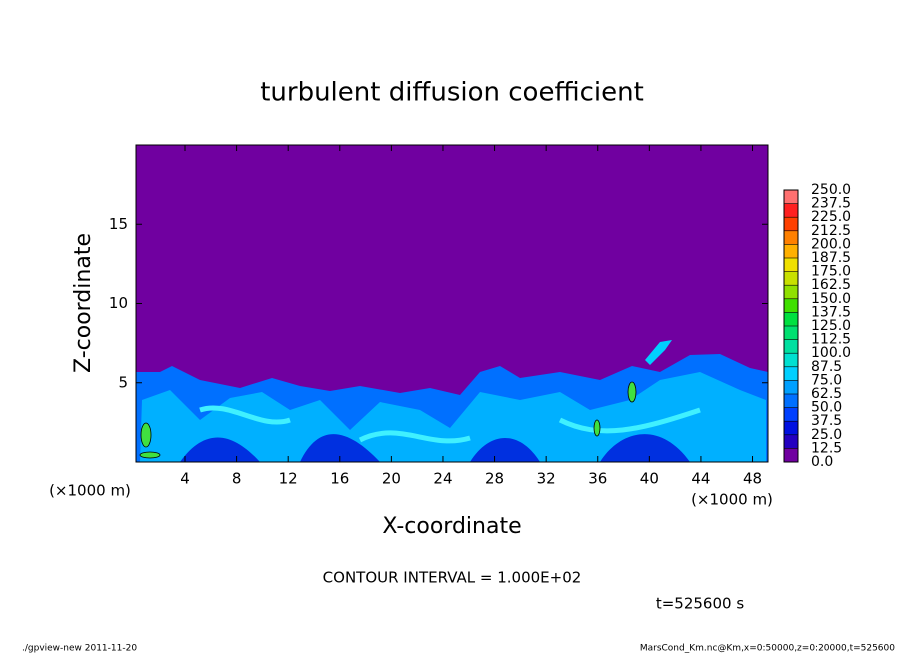  What do you see at coordinates (597, 479) in the screenshot?
I see `x-tick-label: 36` at bounding box center [597, 479].